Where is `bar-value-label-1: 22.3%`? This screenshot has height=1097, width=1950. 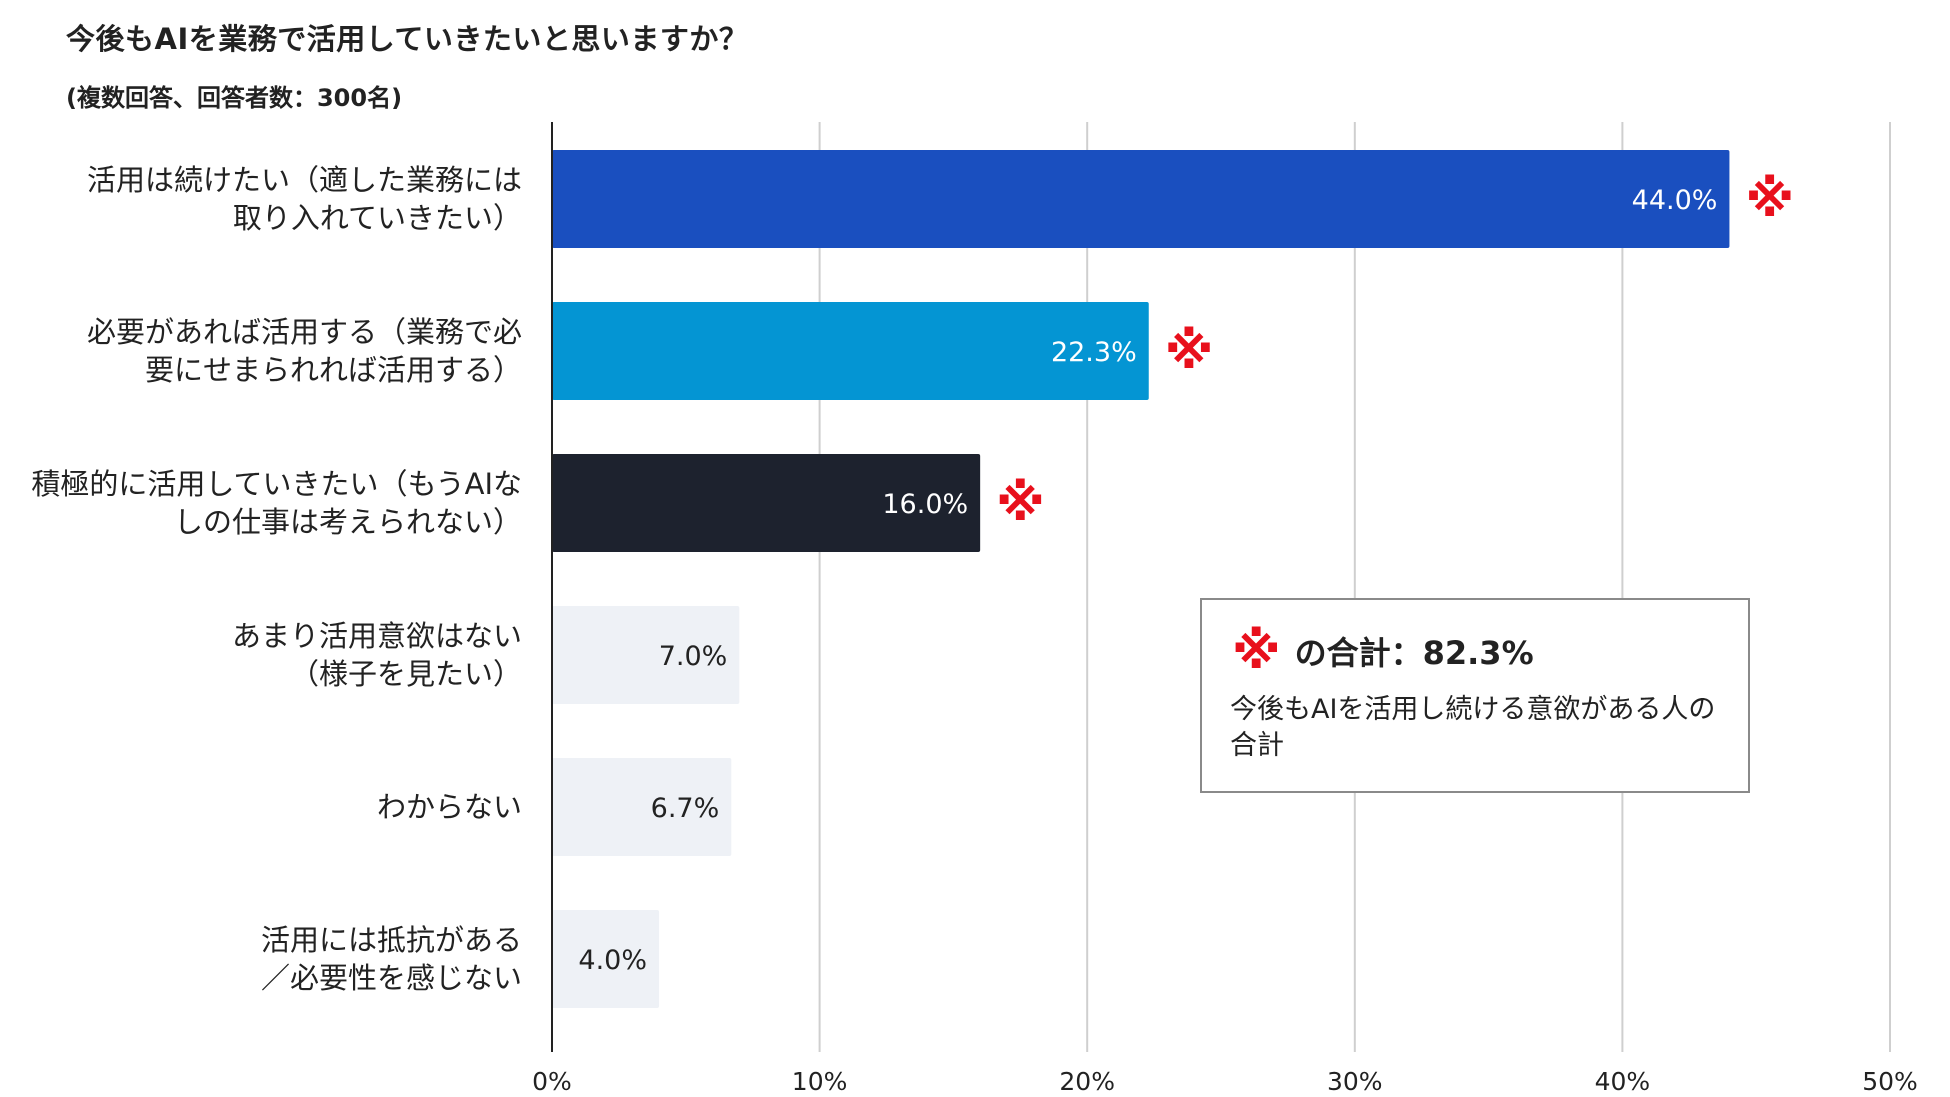
bar-value-label-1: 22.3% is located at coordinates (1094, 352).